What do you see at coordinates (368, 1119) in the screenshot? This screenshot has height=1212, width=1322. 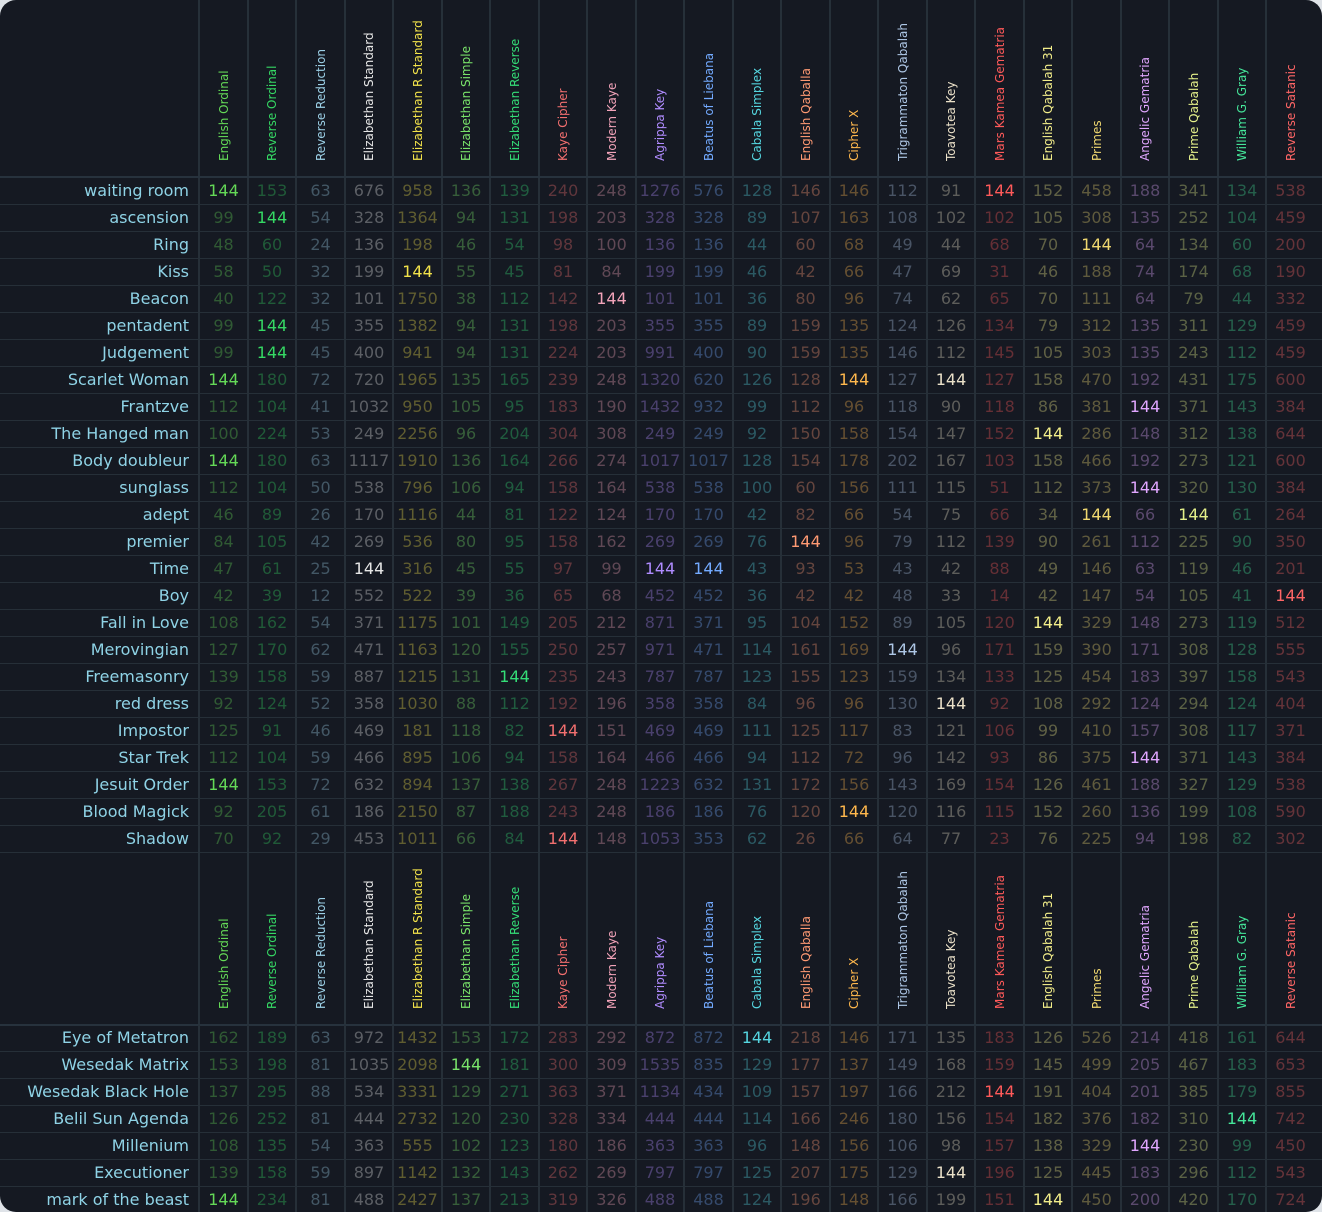 I see `value-cell: 444` at bounding box center [368, 1119].